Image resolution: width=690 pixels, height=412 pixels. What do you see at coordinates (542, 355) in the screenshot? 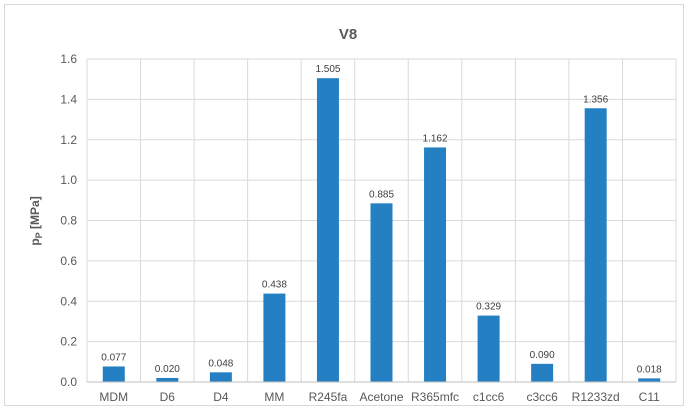
I see `data-label: 0.090` at bounding box center [542, 355].